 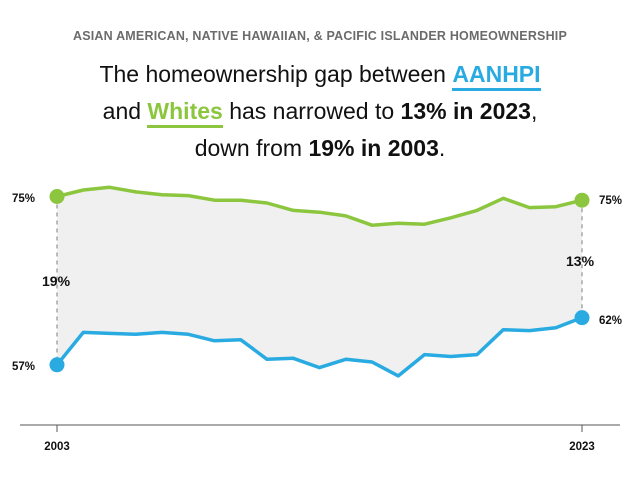 I want to click on headline-gap-then: 19% in 2003, so click(x=373, y=148).